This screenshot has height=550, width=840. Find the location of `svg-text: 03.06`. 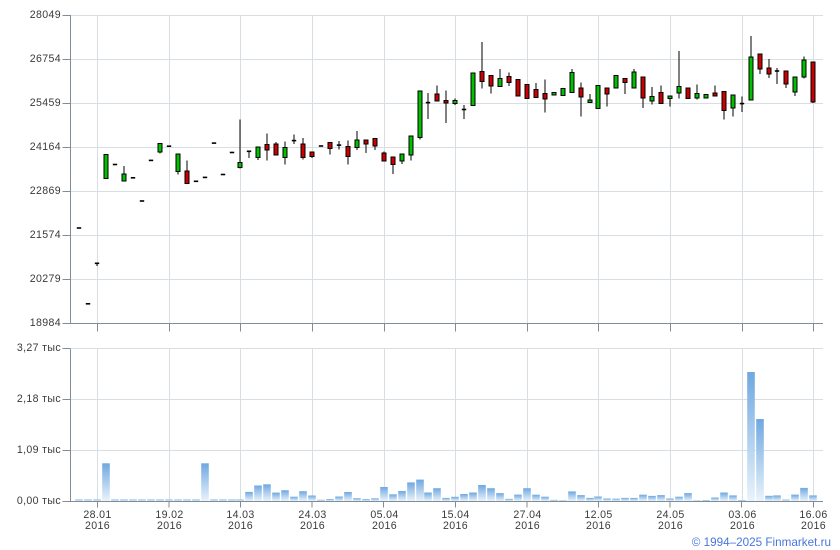

svg-text: 03.06 is located at coordinates (742, 515).